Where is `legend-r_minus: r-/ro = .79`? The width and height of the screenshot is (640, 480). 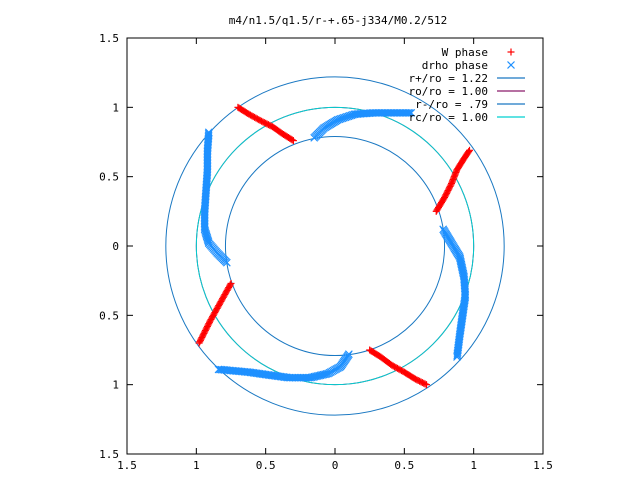 legend-r_minus: r-/ro = .79 is located at coordinates (470, 104).